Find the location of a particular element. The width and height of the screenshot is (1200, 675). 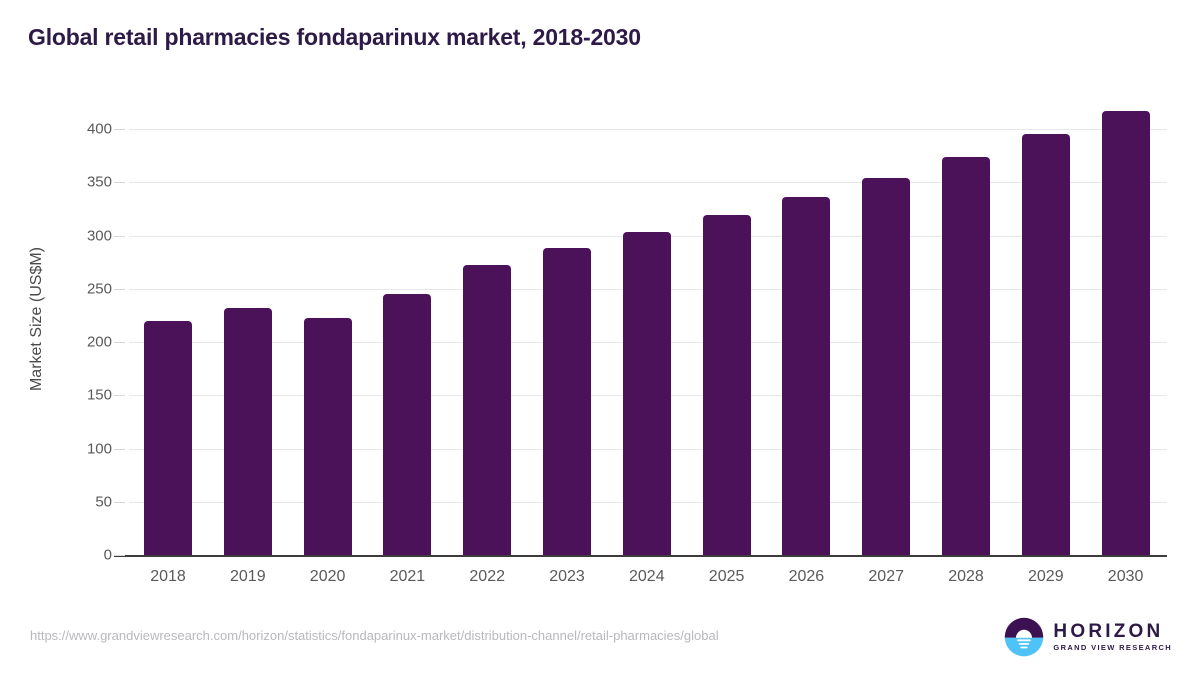

bar-2020 is located at coordinates (327, 436).